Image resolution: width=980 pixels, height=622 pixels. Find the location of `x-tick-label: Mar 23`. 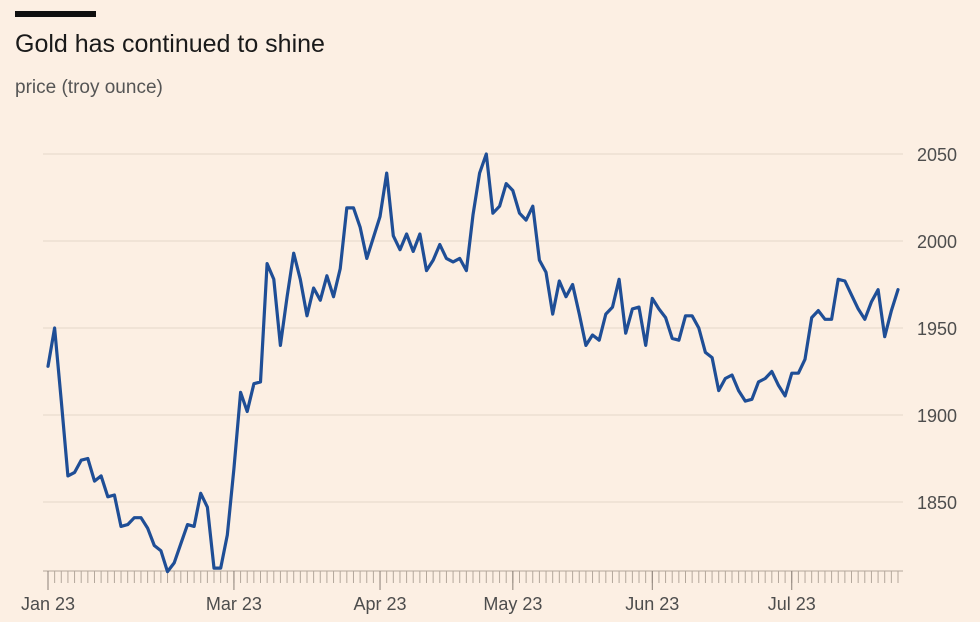

x-tick-label: Mar 23 is located at coordinates (234, 604).